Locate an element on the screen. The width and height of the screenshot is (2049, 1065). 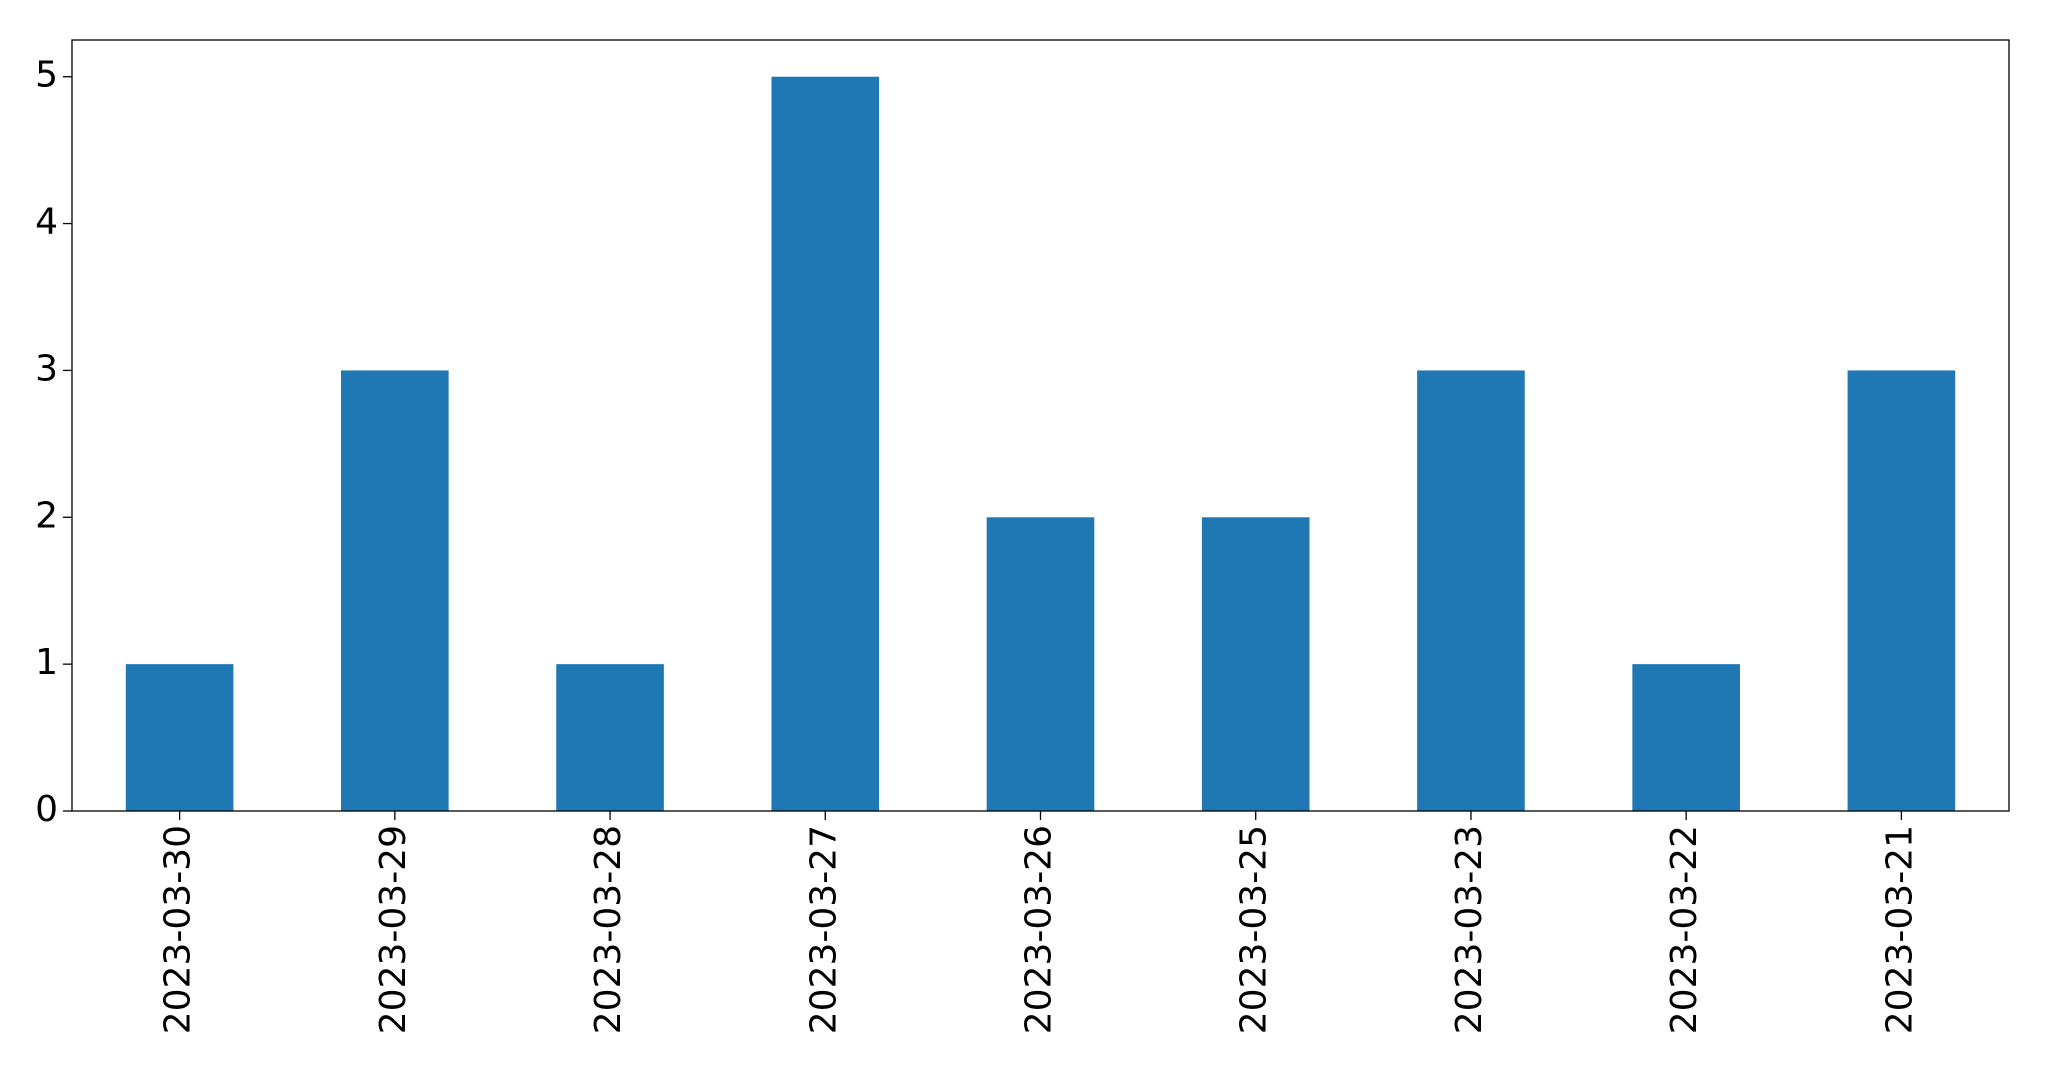
x-tick-label: 2023-03-22 is located at coordinates (1684, 929).